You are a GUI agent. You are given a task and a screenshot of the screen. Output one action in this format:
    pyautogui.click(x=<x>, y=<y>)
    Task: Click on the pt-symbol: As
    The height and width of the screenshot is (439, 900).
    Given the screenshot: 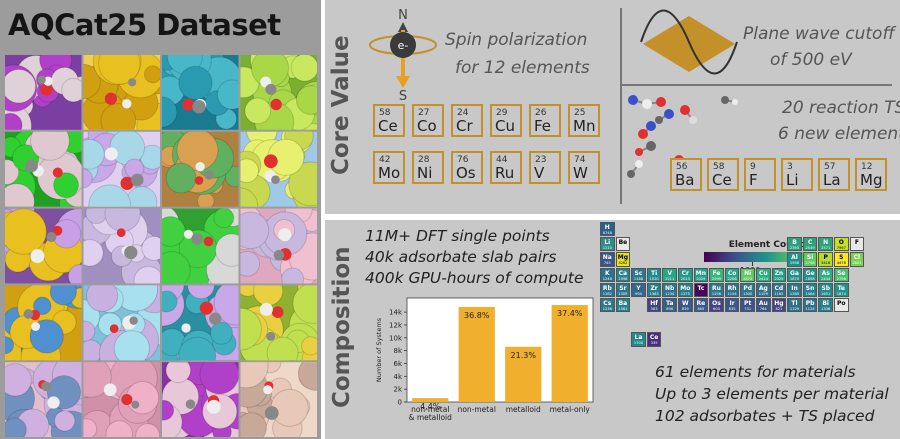 What is the action you would take?
    pyautogui.click(x=825, y=273)
    